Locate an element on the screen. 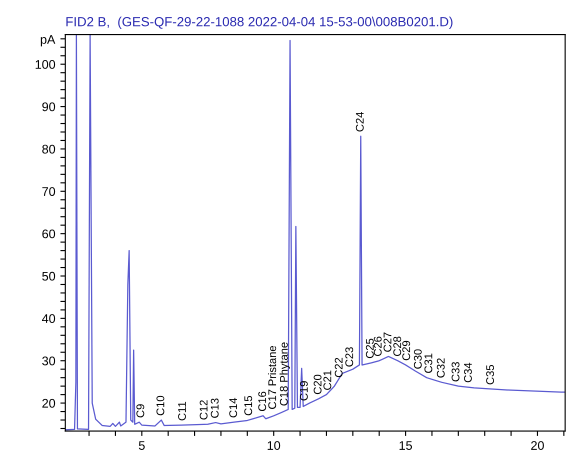  annotation: C15 is located at coordinates (248, 406).